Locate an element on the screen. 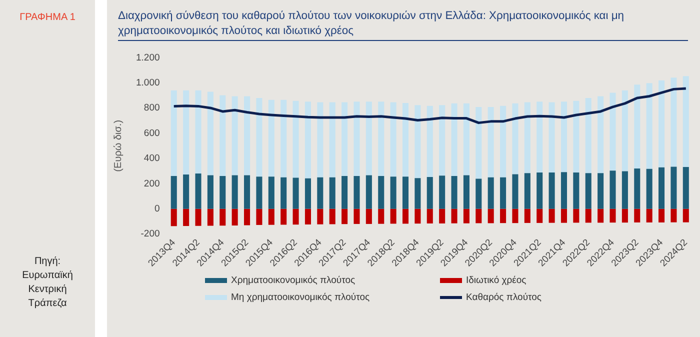 The width and height of the screenshot is (700, 337). chart-title: Διαχρονική σύνθεση του καθαρού πλούτου των νοικοκυριών στην Ελλάδα: Χρηματοοικονομικός και μη χρηματοοικονομικός πλούτος και ιδιωτικό χρέος is located at coordinates (403, 25).